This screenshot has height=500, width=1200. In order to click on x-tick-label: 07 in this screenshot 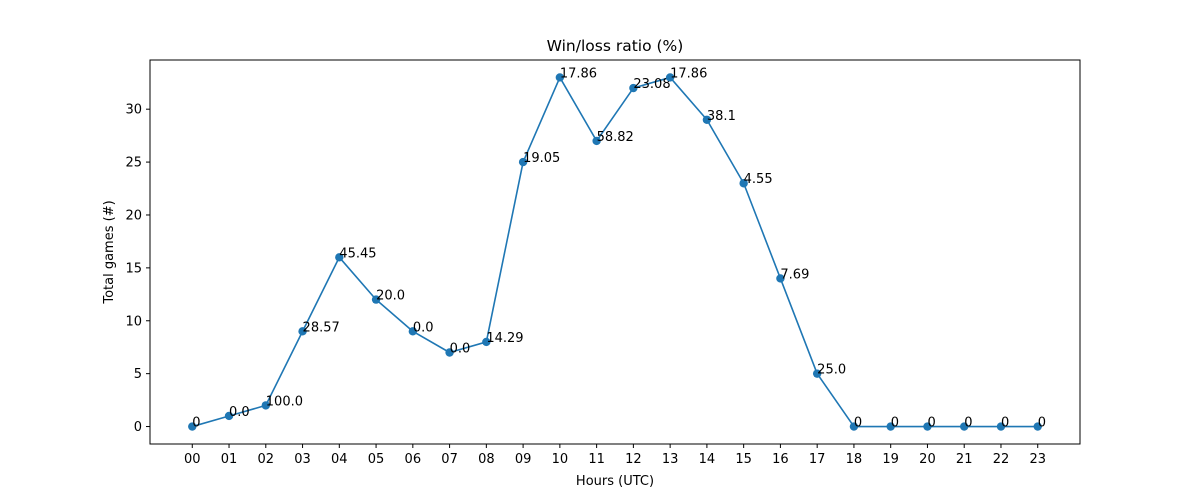, I will do `click(449, 459)`.